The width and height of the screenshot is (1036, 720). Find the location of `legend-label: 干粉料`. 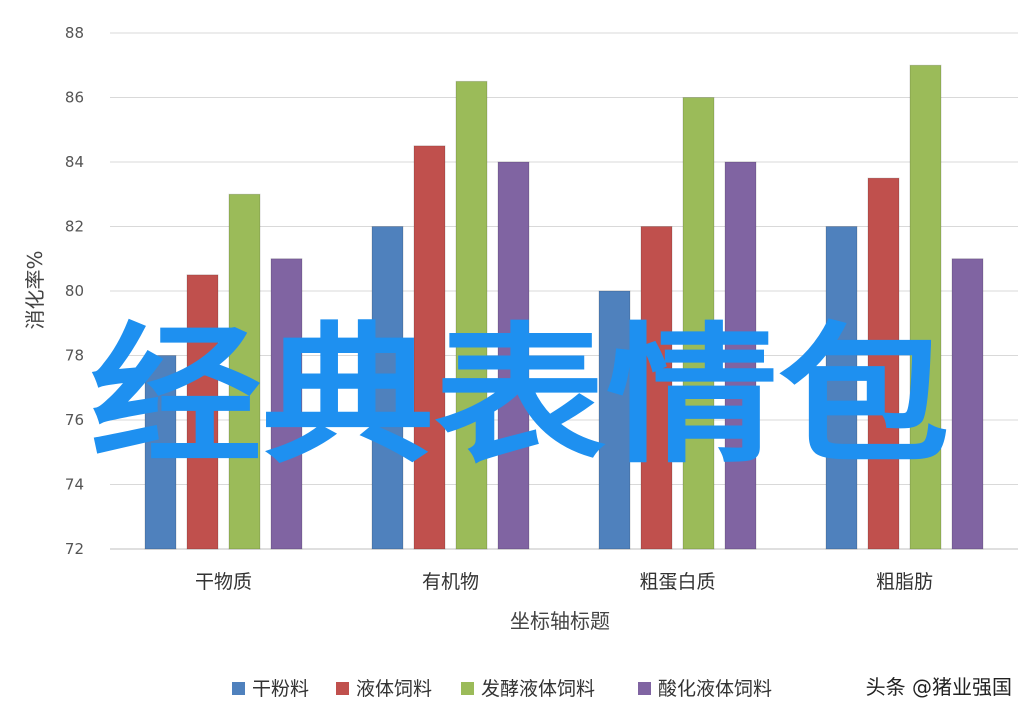

legend-label: 干粉料 is located at coordinates (280, 689).